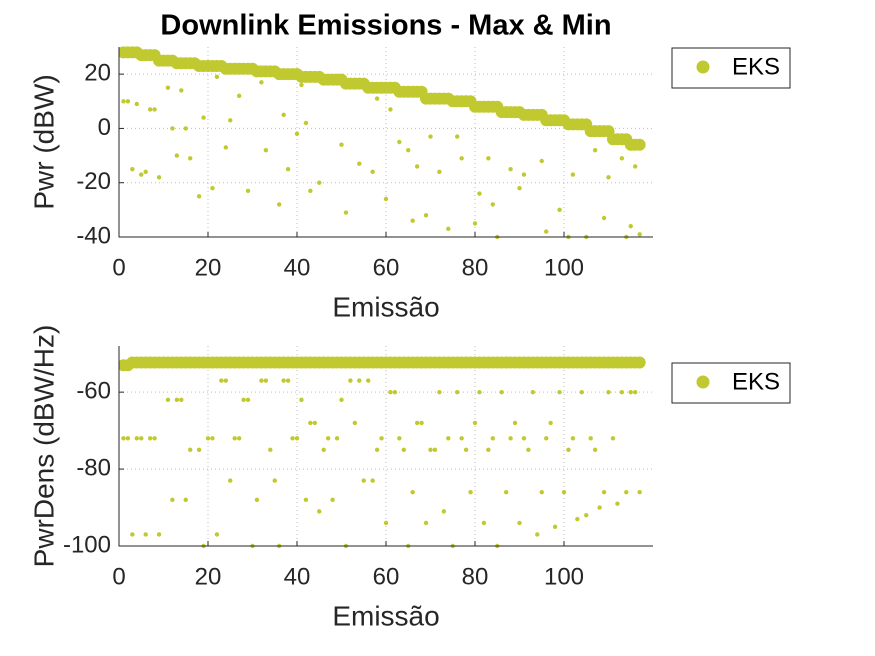 The image size is (875, 656). I want to click on x-tick-label: 100, so click(564, 576).